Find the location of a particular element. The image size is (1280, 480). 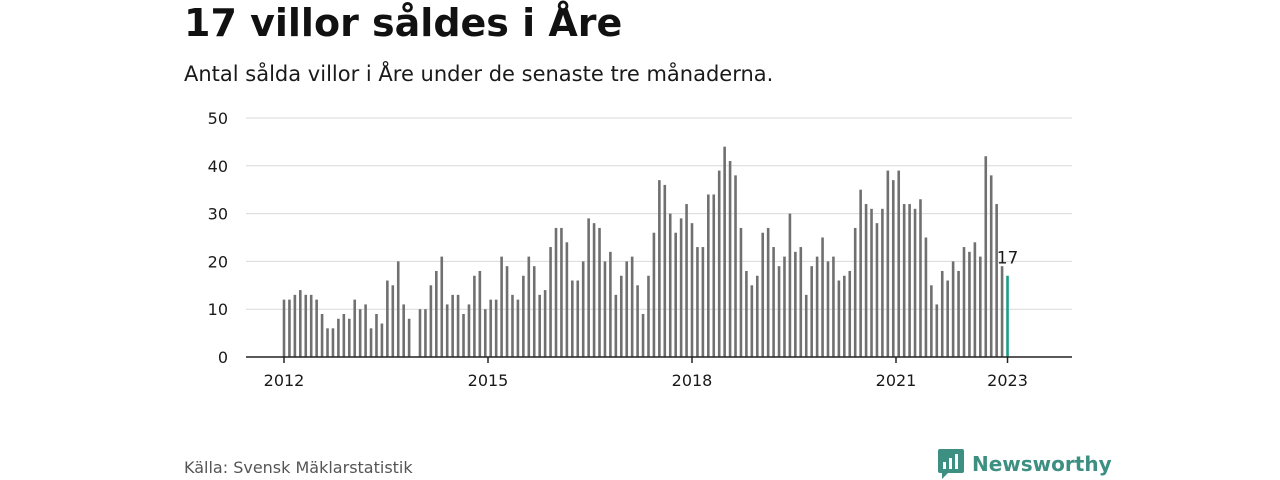

brand-logo: Newsworthy is located at coordinates (1025, 464).